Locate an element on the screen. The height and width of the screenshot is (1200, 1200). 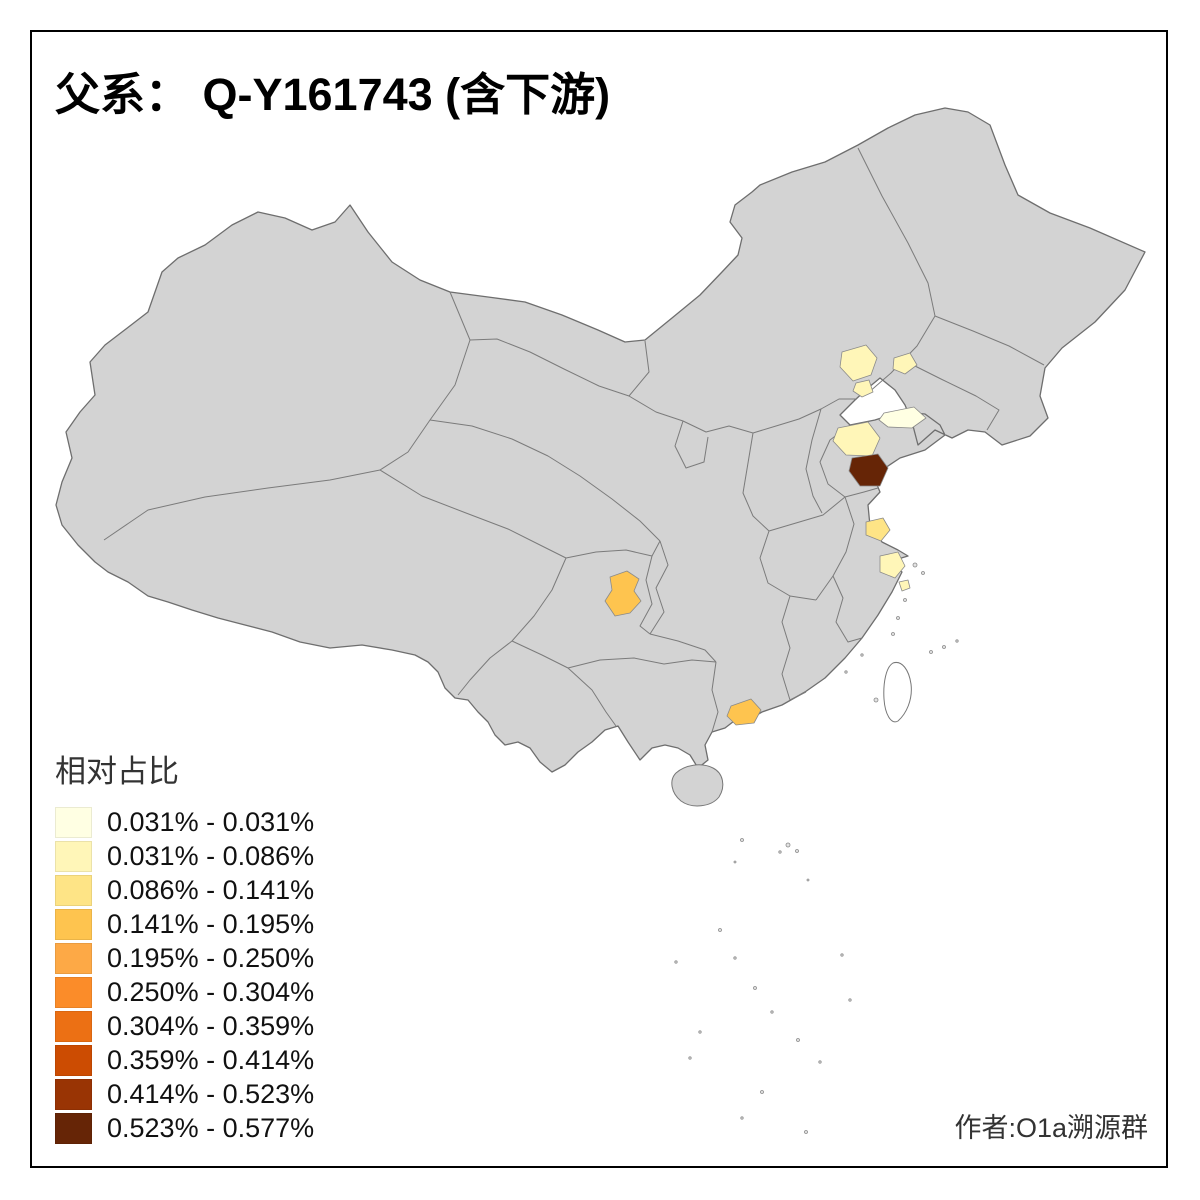
legend-label: 0.414% - 0.523% is located at coordinates (211, 1094).